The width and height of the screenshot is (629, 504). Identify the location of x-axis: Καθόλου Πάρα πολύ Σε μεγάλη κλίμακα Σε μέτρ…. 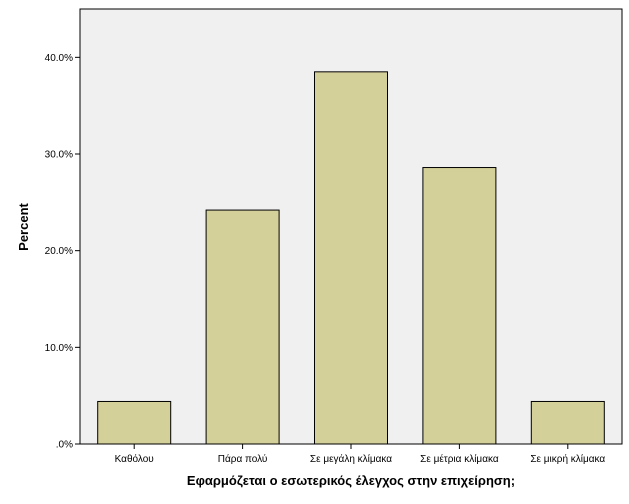
(360, 454).